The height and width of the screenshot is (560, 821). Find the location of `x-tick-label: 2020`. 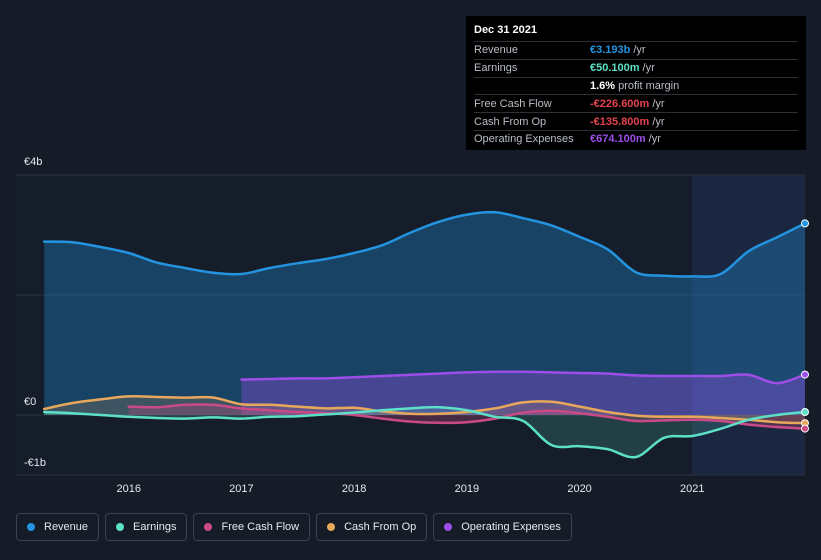

x-tick-label: 2020 is located at coordinates (579, 489).